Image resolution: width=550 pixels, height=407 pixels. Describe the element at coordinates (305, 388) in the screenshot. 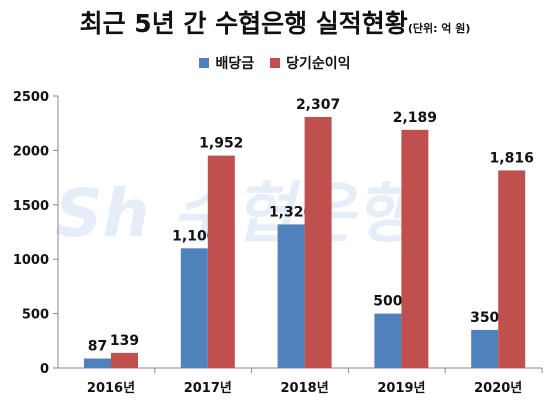

I see `x-tick-label: 2018년` at that location.